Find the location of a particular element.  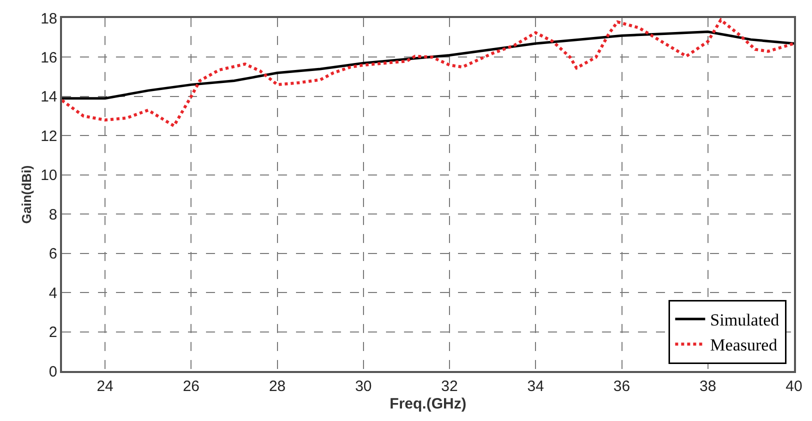

y-tick-label: 18 is located at coordinates (49, 19).